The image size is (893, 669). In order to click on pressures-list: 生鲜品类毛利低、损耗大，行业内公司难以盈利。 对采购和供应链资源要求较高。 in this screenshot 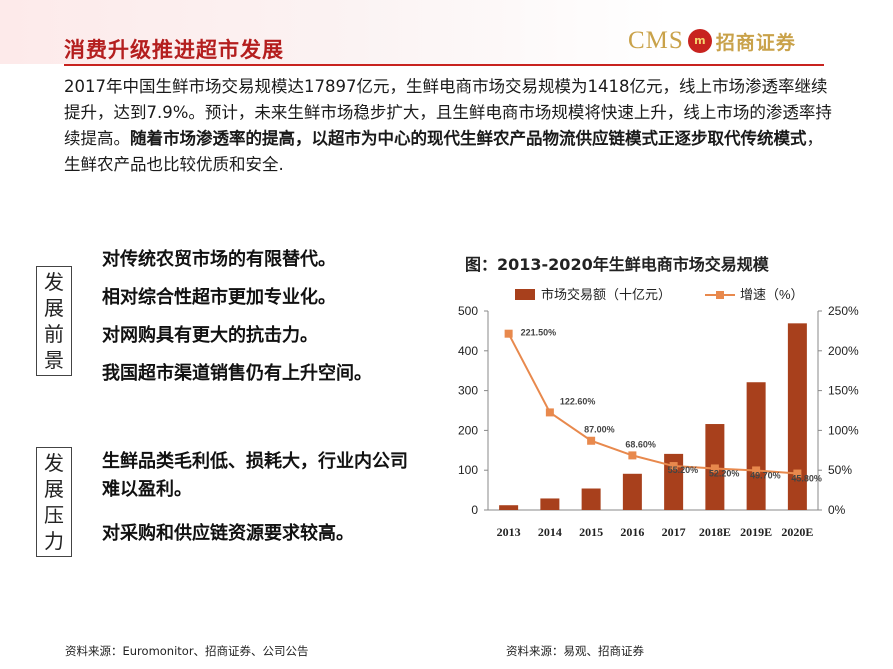, I will do `click(262, 498)`.